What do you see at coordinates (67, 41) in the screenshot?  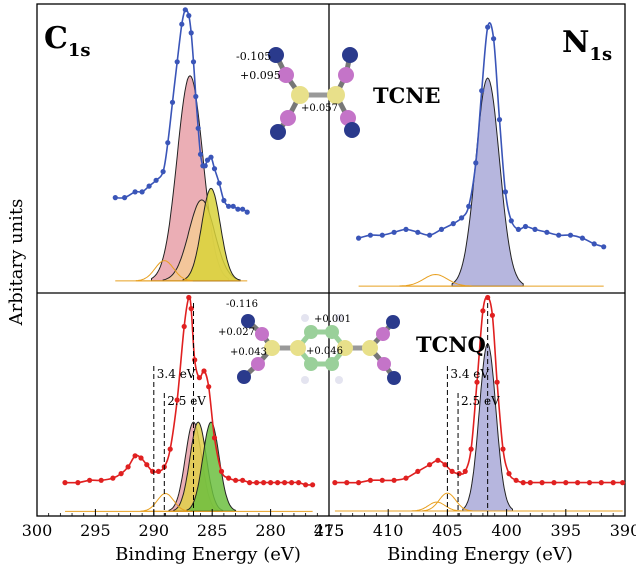 I see `c1s-label: C1s` at bounding box center [67, 41].